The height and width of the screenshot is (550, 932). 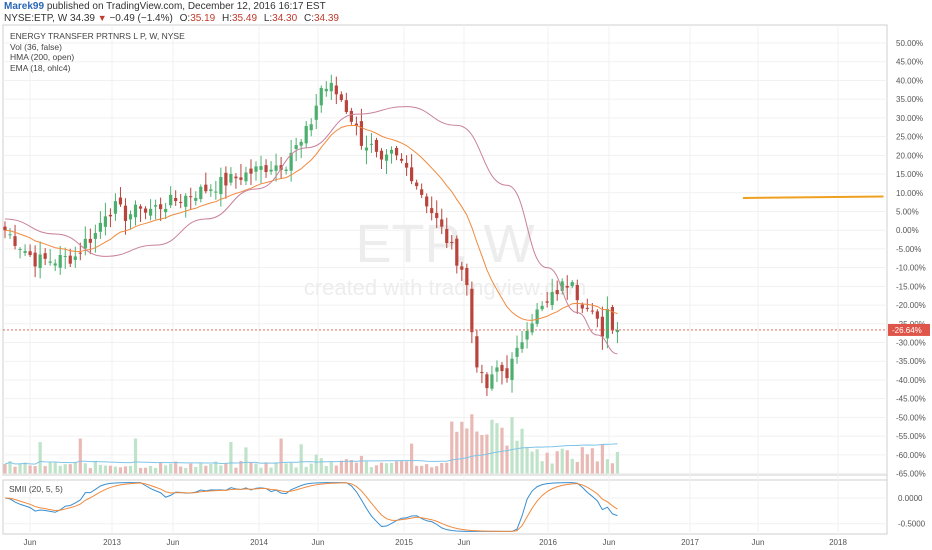 I want to click on volume-average-line, so click(x=311, y=454).